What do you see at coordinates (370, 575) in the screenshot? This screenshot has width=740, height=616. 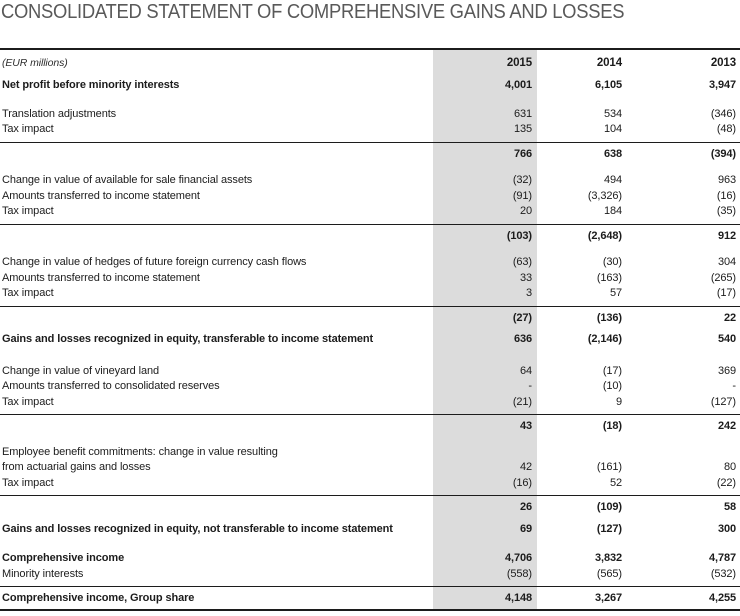 I see `table-row: Minority interests (558) (565) (532)` at bounding box center [370, 575].